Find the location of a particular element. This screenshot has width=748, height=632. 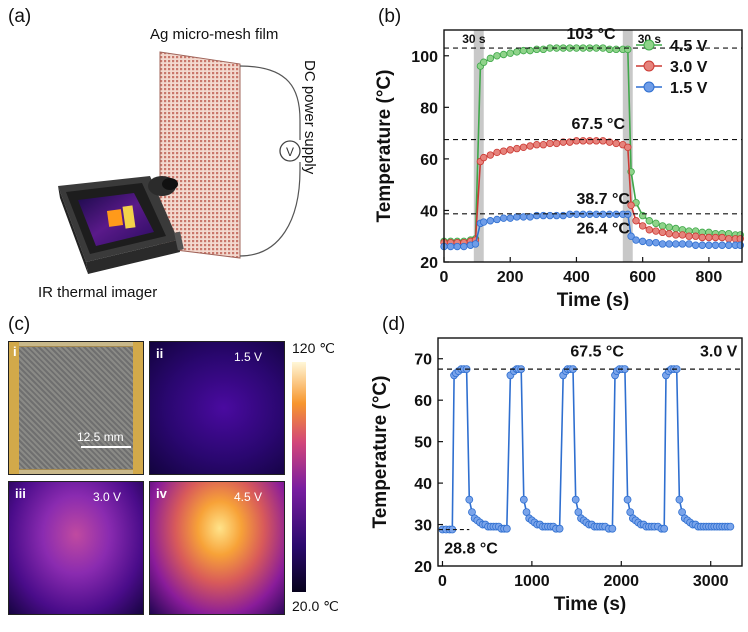

series-line-3.0V is located at coordinates (586, 449).